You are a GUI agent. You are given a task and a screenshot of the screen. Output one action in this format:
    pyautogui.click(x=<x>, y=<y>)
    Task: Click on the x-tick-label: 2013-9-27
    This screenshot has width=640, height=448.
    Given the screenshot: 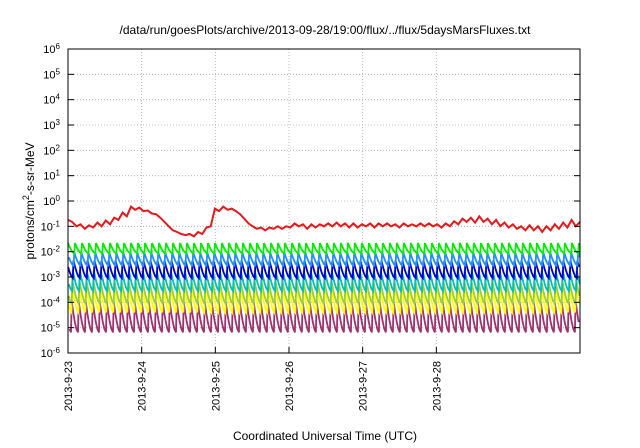 What is the action you would take?
    pyautogui.click(x=364, y=386)
    